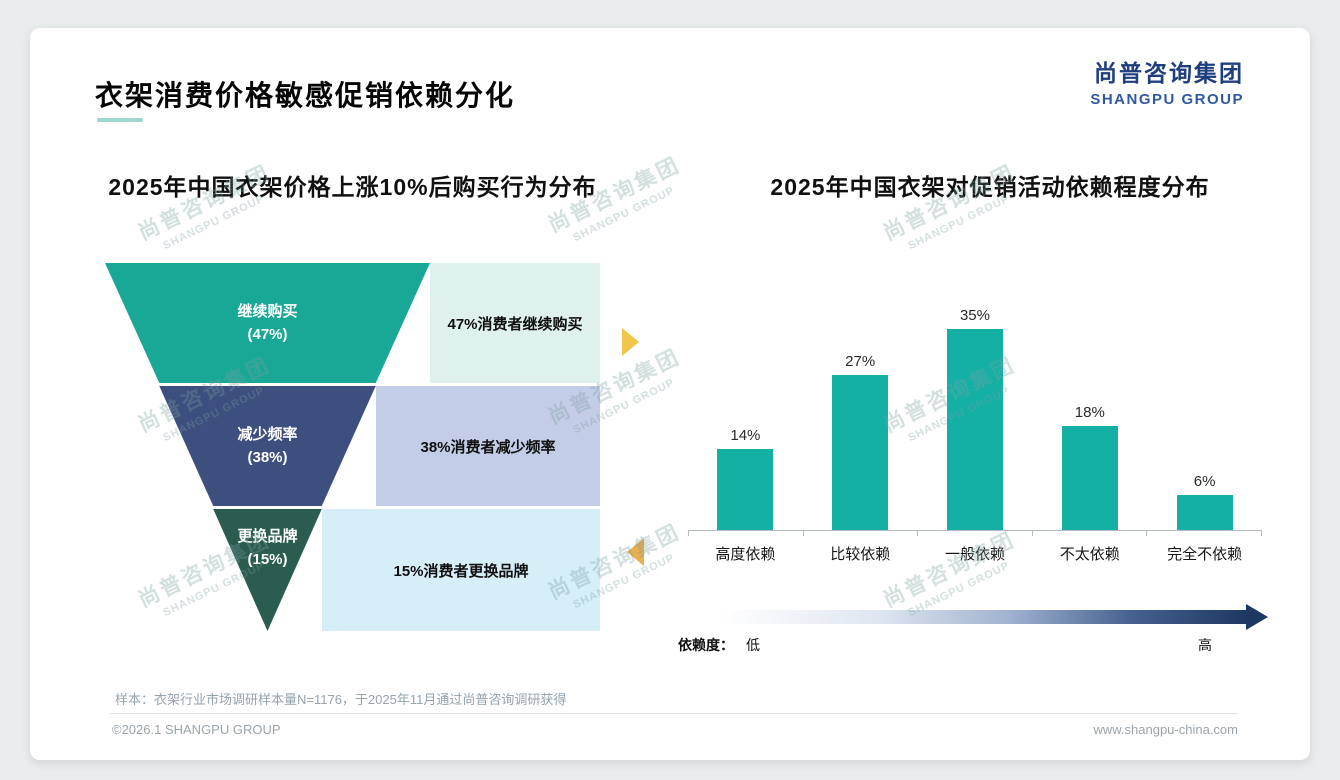 This screenshot has height=780, width=1340. What do you see at coordinates (974, 315) in the screenshot?
I see `bar-value-label: 35%` at bounding box center [974, 315].